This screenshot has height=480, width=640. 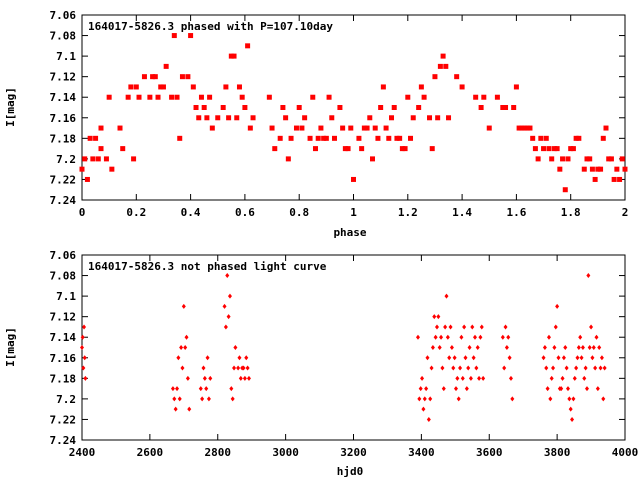 What do you see at coordinates (63, 138) in the screenshot?
I see `y-tick-label: 7.18` at bounding box center [63, 138].